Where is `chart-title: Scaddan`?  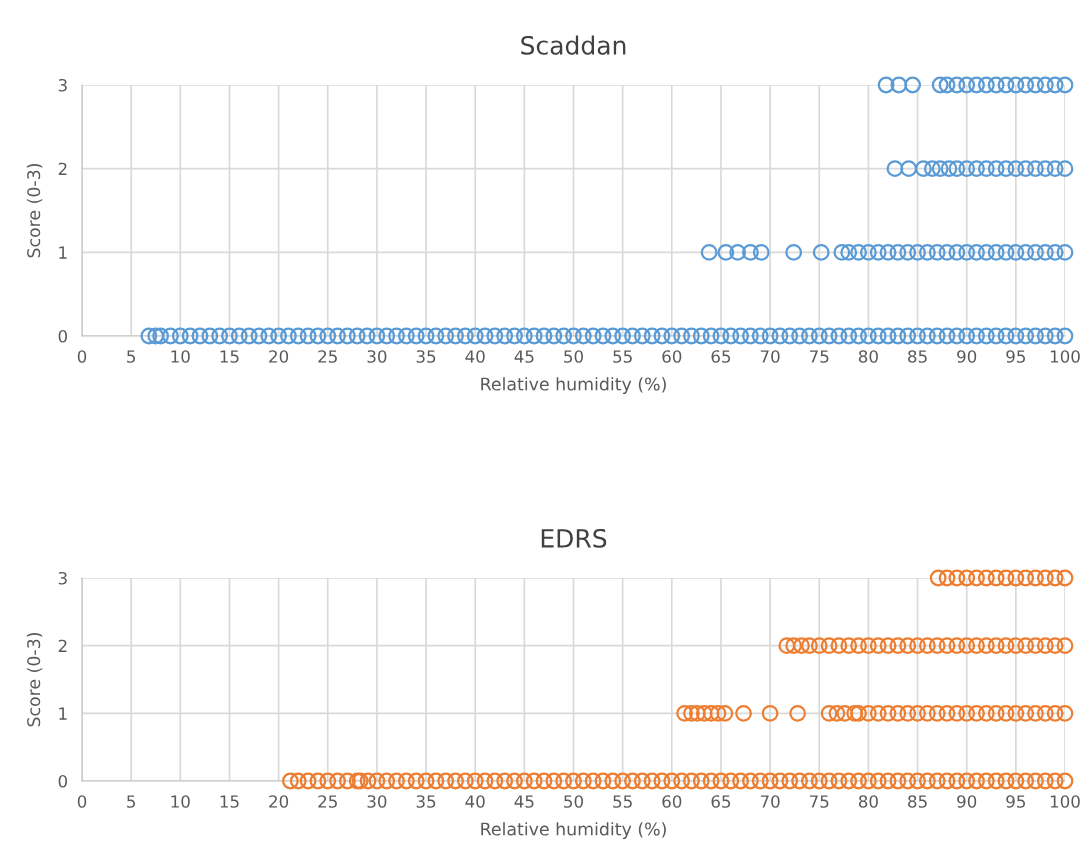
chart-title: Scaddan is located at coordinates (573, 45).